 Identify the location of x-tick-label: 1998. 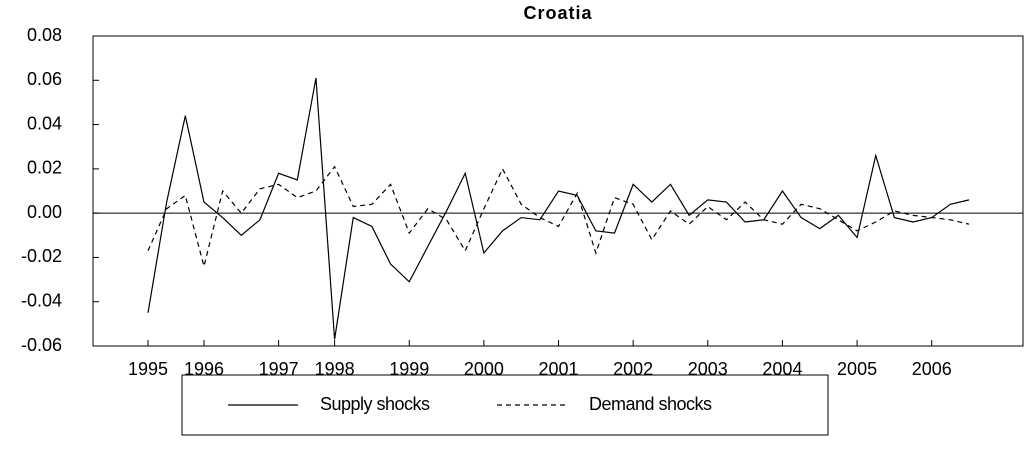
(335, 369).